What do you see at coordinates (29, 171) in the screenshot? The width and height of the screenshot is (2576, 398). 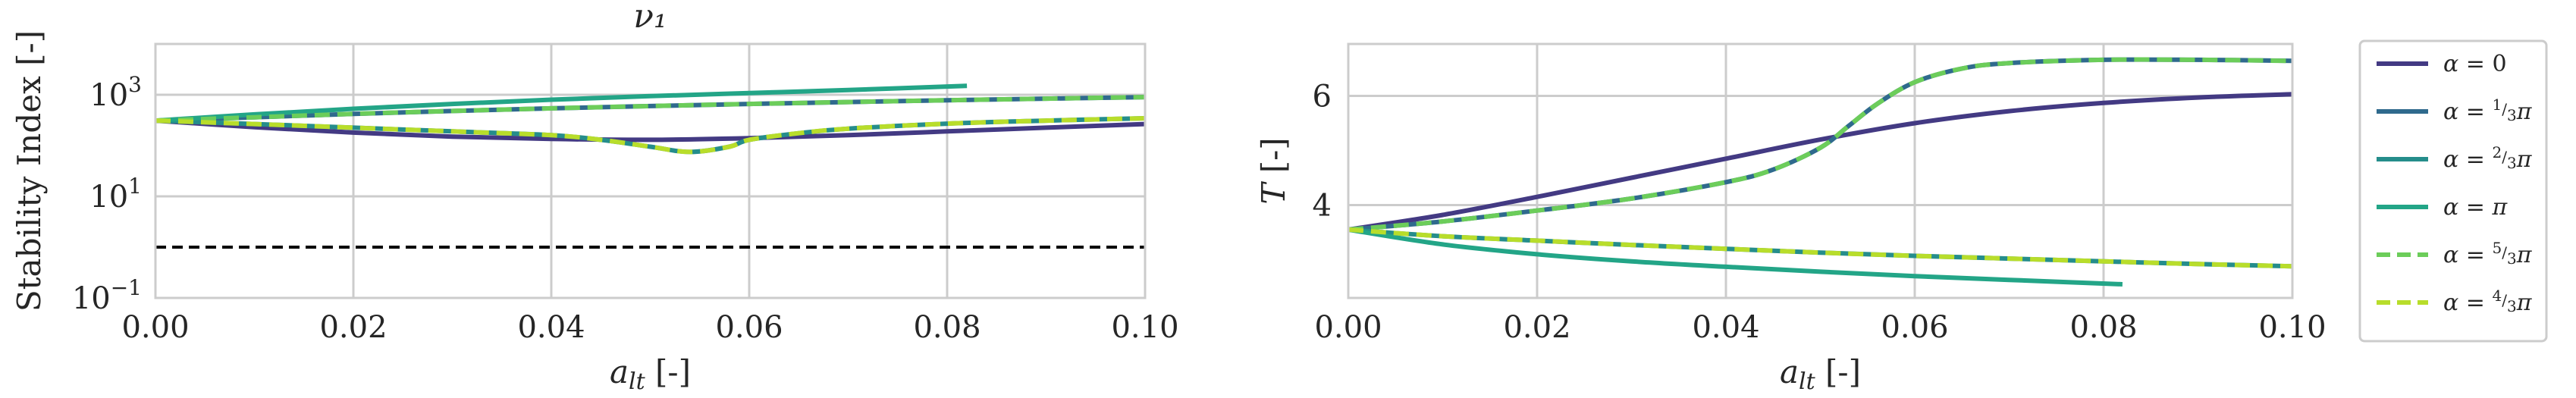 I see `left-y-axis-label: Stability Index [-]` at bounding box center [29, 171].